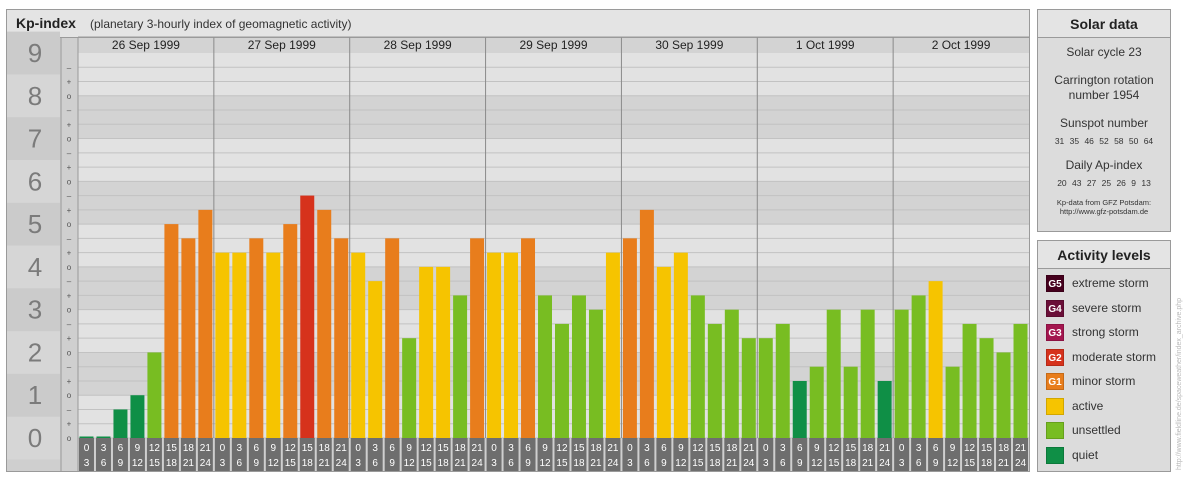 The width and height of the screenshot is (1184, 480). I want to click on carrington-rotation: Carrington rotation number 1954, so click(1104, 87).